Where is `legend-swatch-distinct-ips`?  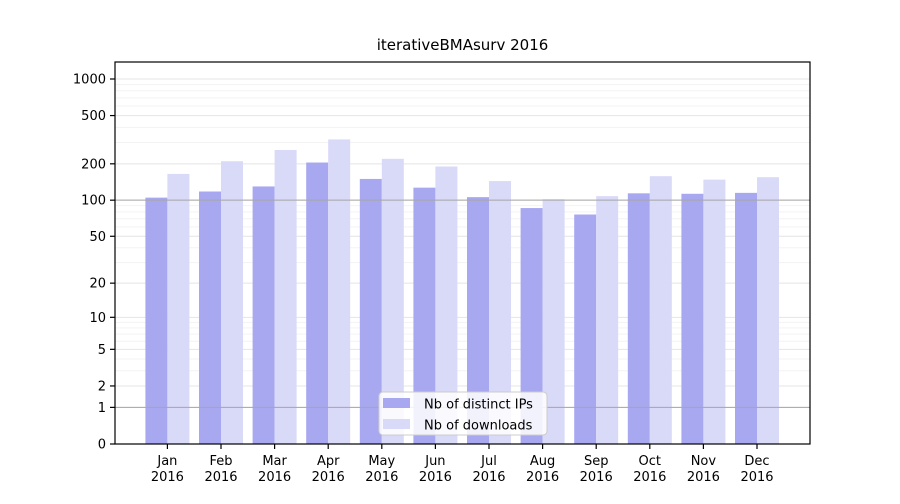
legend-swatch-distinct-ips is located at coordinates (396, 403).